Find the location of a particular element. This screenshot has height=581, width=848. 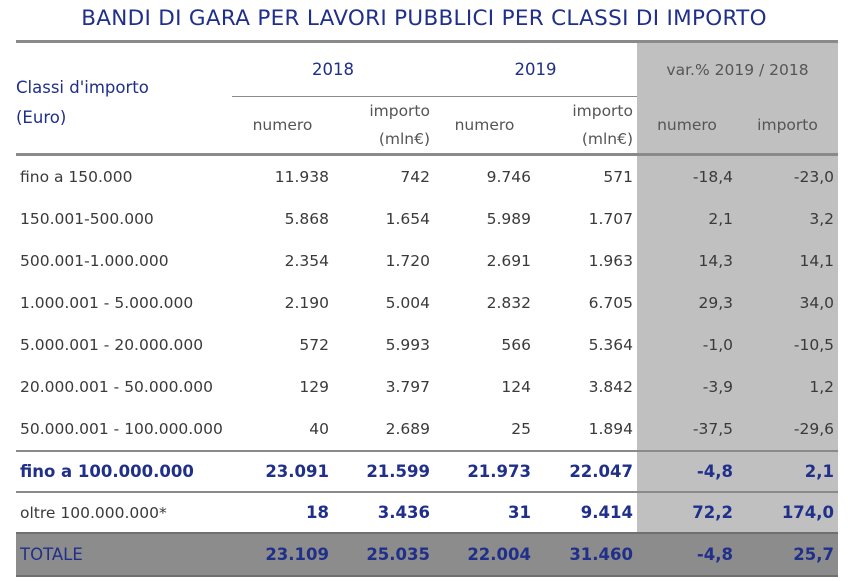

cell-i2018: 3.436 is located at coordinates (403, 512).